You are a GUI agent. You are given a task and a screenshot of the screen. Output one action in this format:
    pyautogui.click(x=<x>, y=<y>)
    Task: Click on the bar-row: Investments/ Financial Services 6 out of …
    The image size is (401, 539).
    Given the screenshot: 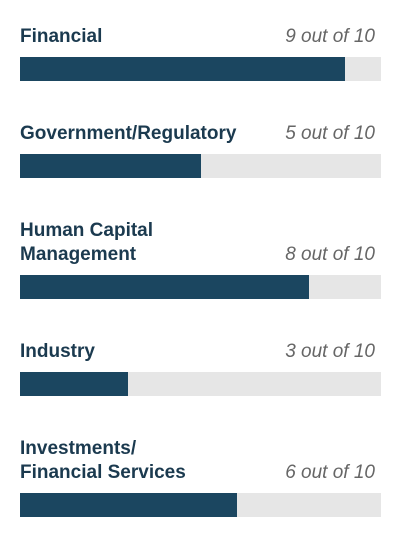 What is the action you would take?
    pyautogui.click(x=200, y=477)
    